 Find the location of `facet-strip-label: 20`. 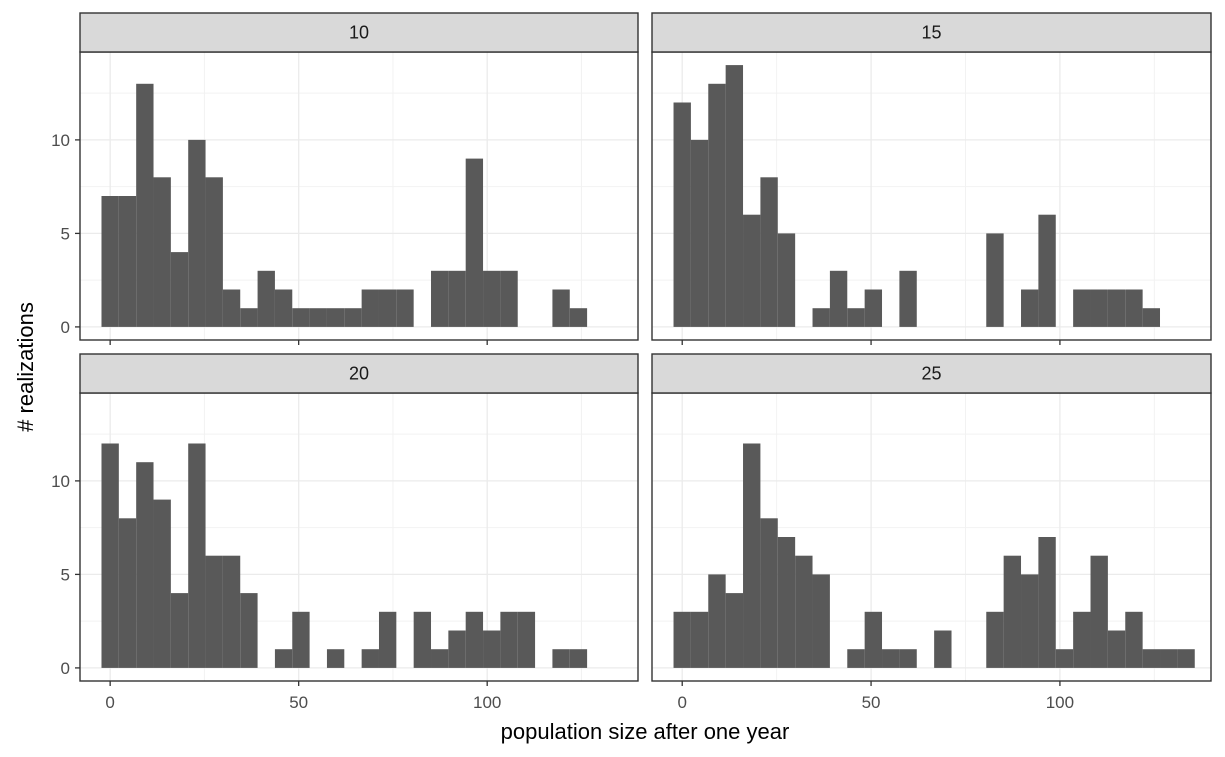

facet-strip-label: 20 is located at coordinates (359, 374).